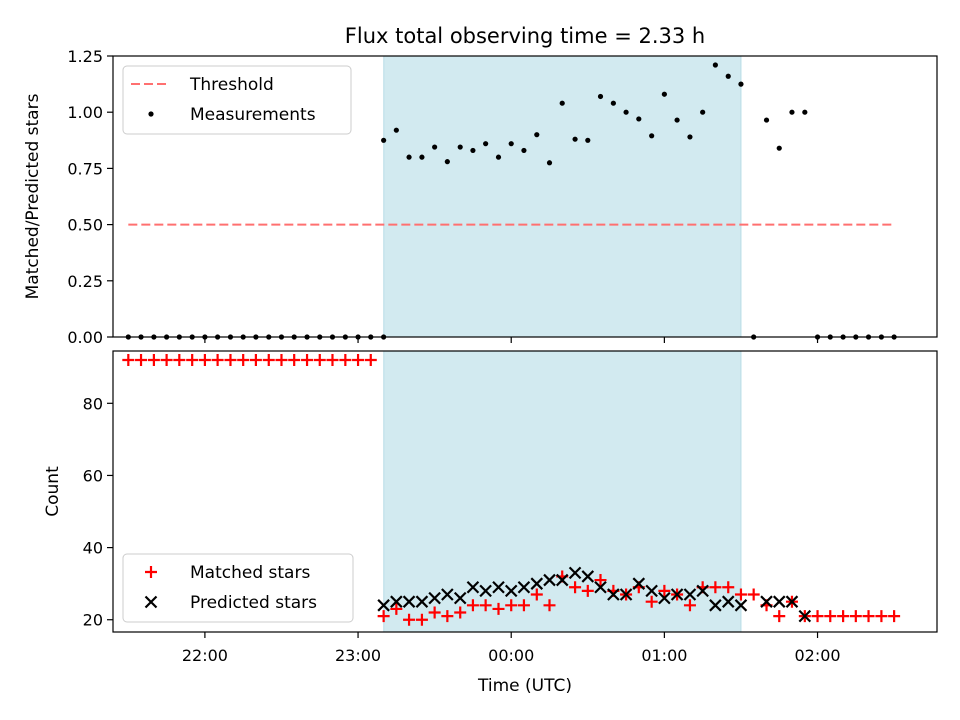  I want to click on y-tick-label: 0.00, so click(85, 337).